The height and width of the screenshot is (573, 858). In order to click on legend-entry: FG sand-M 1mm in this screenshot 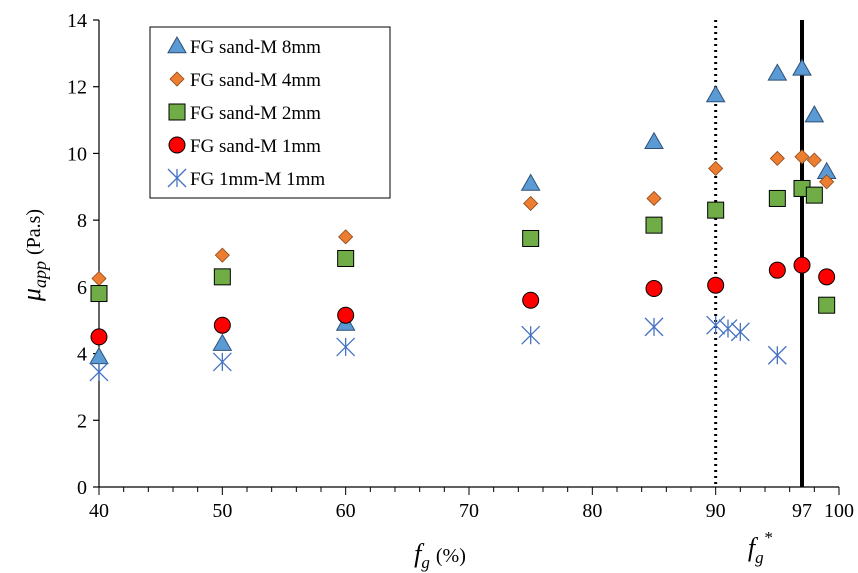, I will do `click(244, 146)`.